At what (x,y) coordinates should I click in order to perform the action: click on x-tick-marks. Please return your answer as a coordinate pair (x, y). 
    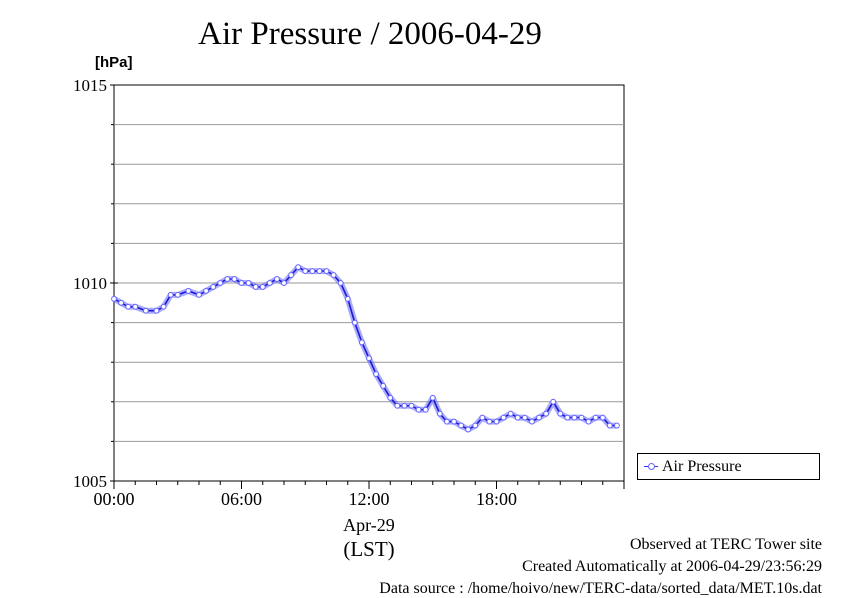
    Looking at the image, I should click on (369, 485).